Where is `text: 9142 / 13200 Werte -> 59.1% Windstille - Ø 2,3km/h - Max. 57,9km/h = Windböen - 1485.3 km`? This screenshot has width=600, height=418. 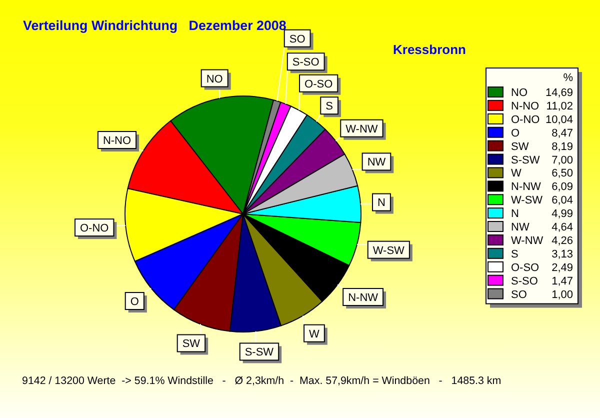
text: 9142 / 13200 Werte -> 59.1% Windstille - Ø 2,3km/h - Max. 57,9km/h = Windböen - 1485.3 km is located at coordinates (262, 381).